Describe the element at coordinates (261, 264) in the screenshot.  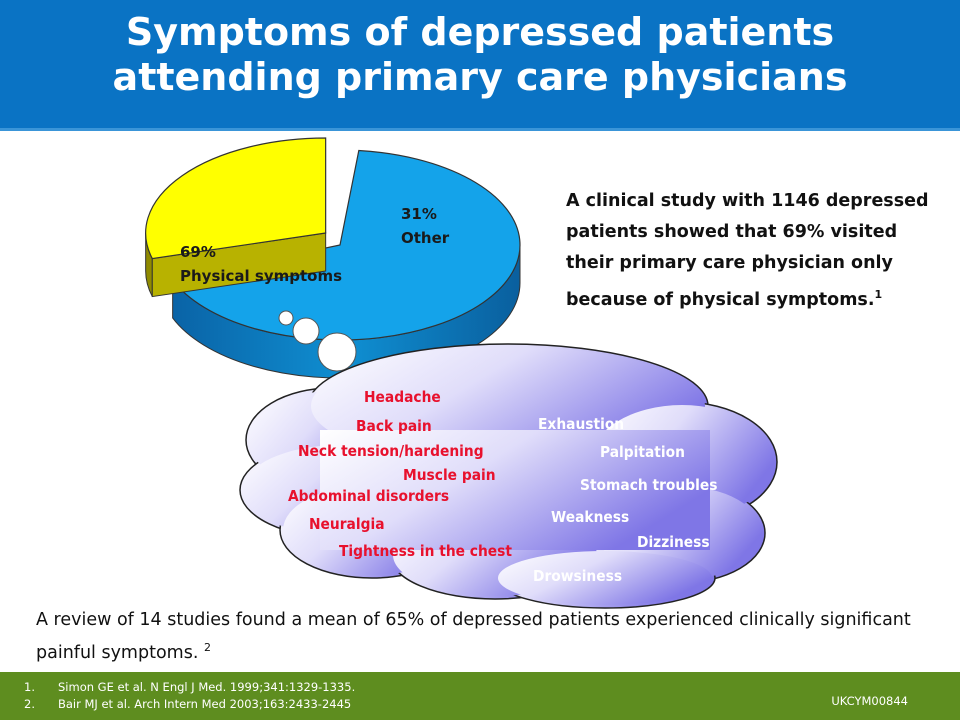
I see `physical-slice-label: 69% Physical symptoms` at that location.